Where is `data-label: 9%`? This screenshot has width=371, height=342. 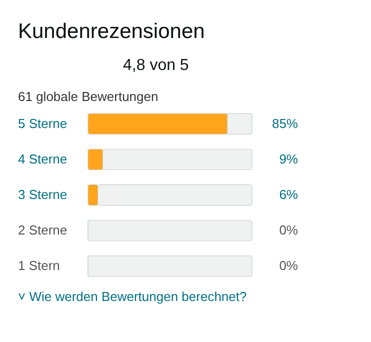
data-label: 9% is located at coordinates (288, 158).